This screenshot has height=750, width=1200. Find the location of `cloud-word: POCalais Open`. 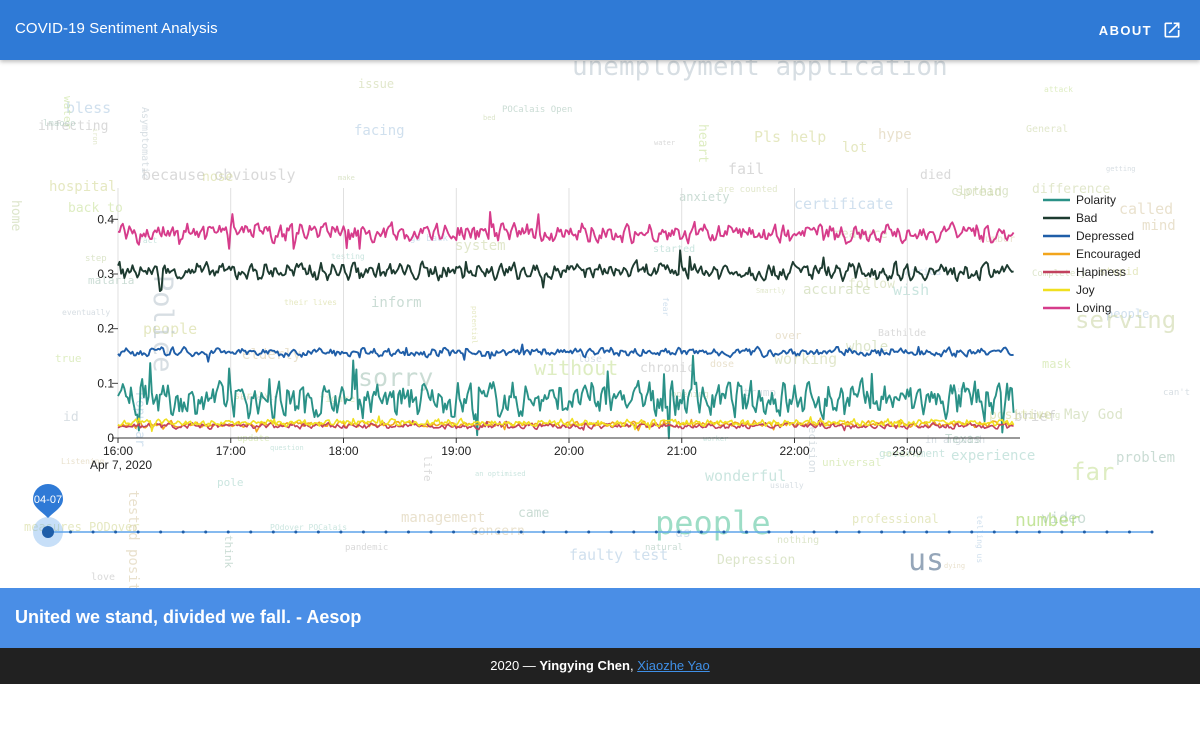

cloud-word: POCalais Open is located at coordinates (537, 110).